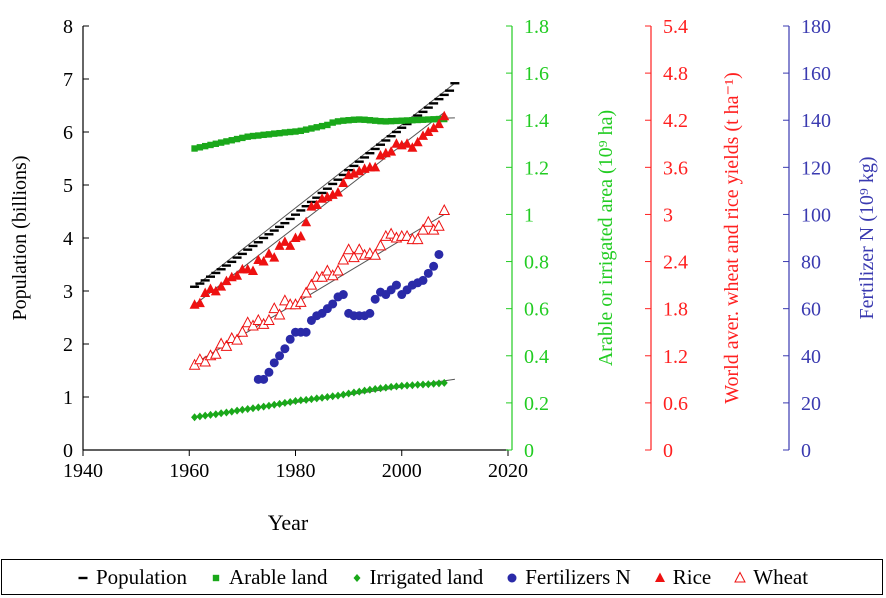 This screenshot has height=598, width=886. Describe the element at coordinates (68, 345) in the screenshot. I see `population-tick-label: 2` at that location.